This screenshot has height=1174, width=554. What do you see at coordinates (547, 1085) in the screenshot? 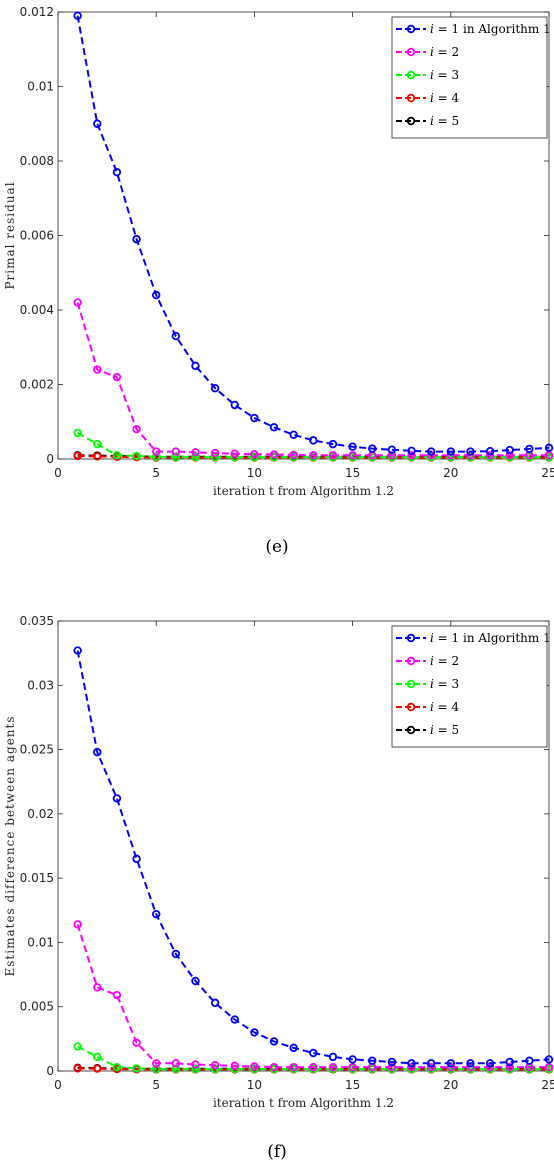
I see `x-tick-label: 25` at bounding box center [547, 1085].